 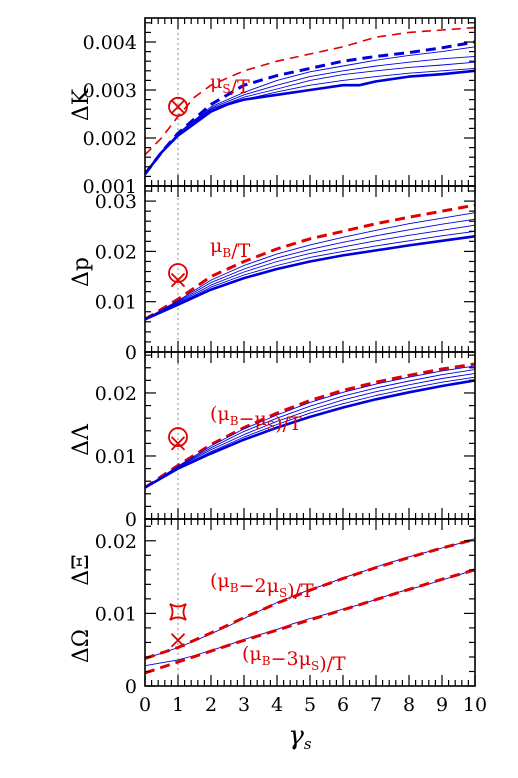 I want to click on x-axis-label-sub: s, so click(x=308, y=744).